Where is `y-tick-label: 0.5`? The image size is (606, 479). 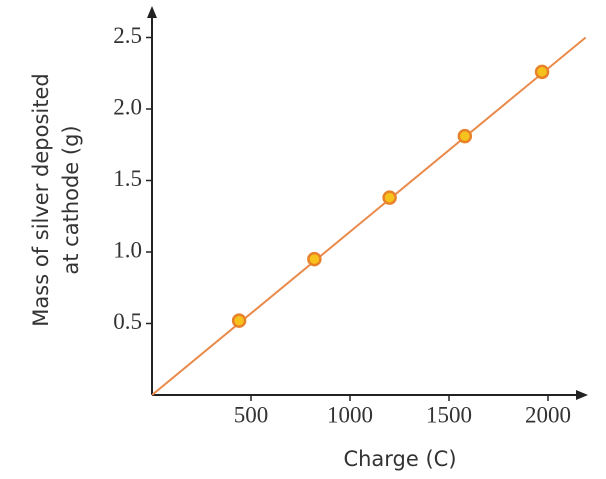 y-tick-label: 0.5 is located at coordinates (127, 321).